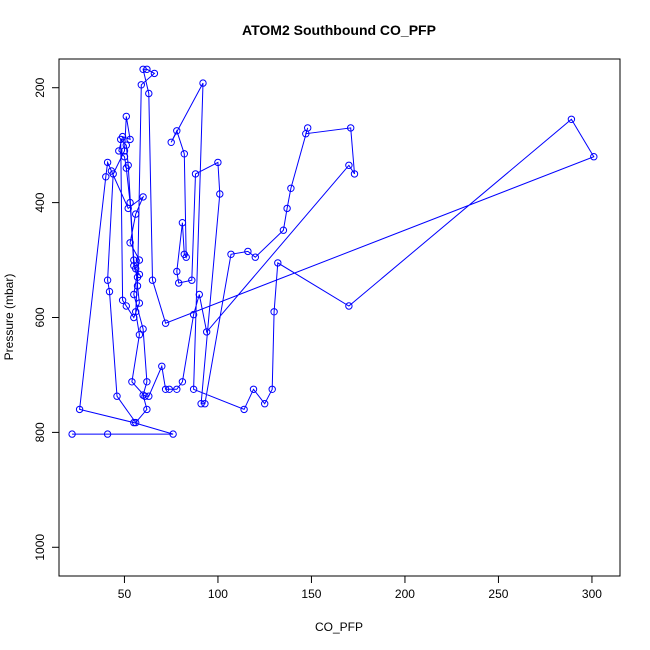  I want to click on x-tick-label: 250, so click(498, 594).